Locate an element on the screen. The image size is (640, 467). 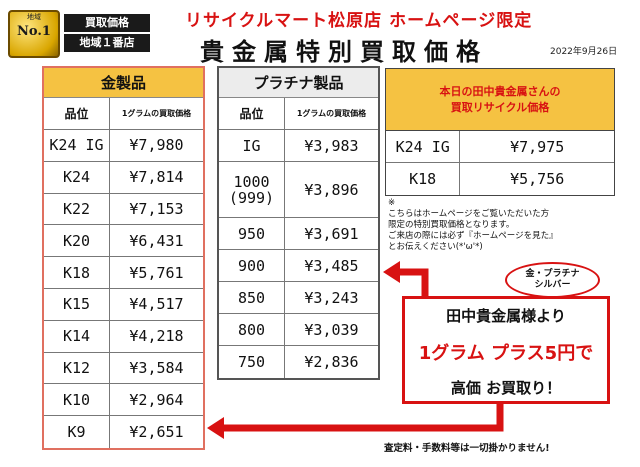
table-row: 950 ¥3,691 is located at coordinates (298, 234).